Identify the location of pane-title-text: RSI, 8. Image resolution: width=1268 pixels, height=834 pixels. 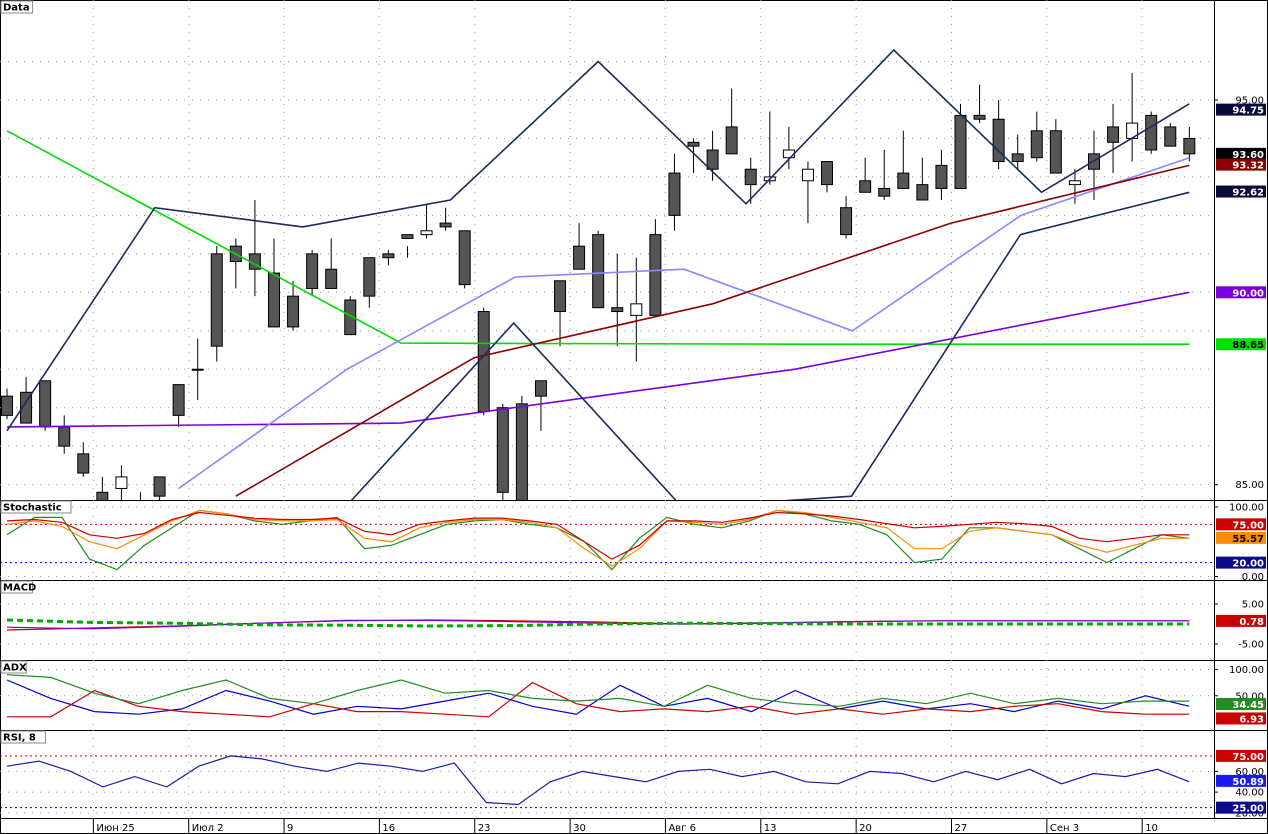
(19, 738).